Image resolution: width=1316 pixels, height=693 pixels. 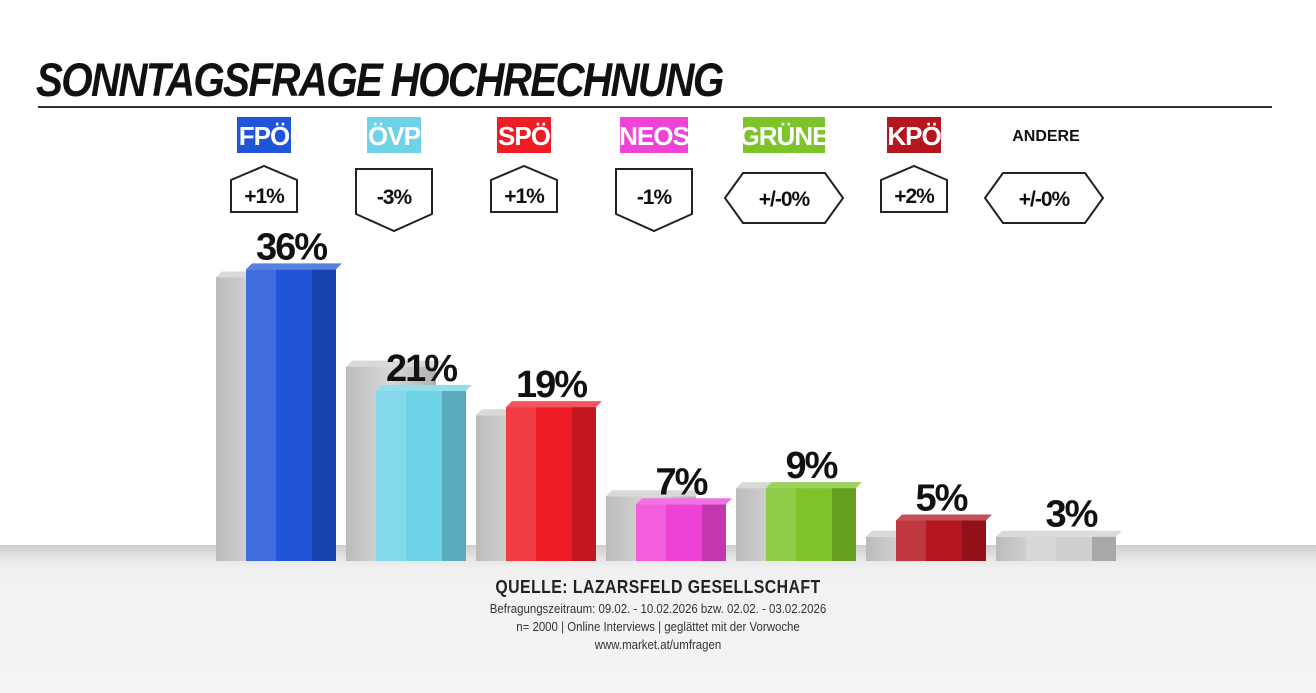 What do you see at coordinates (524, 196) in the screenshot?
I see `change-label-sp: +1%` at bounding box center [524, 196].